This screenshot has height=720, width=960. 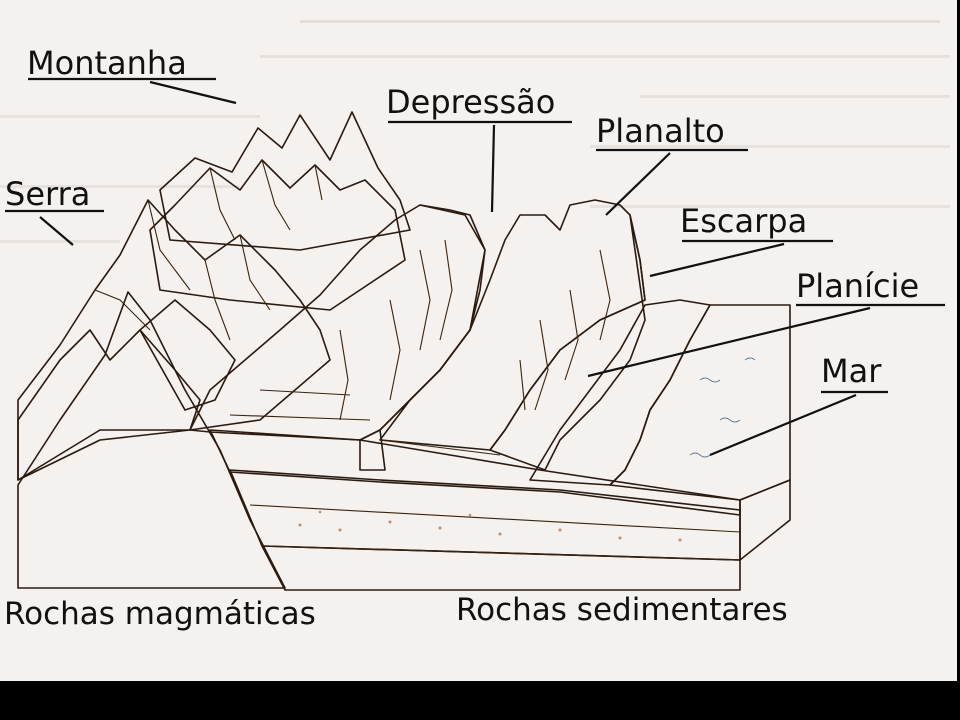 I want to click on label-planalto: Planalto, so click(x=660, y=131).